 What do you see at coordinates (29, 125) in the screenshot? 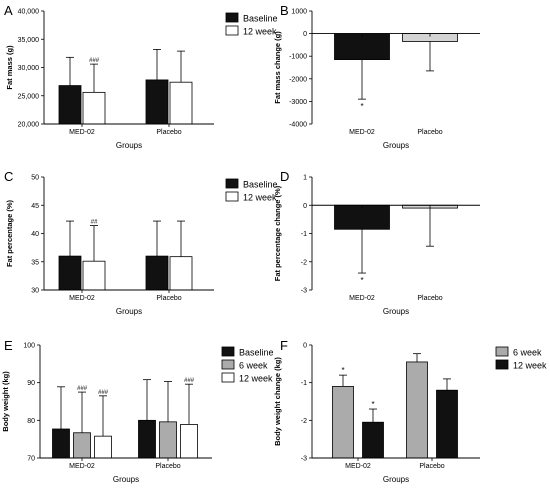
I see `y-tick-label: 20,000` at bounding box center [29, 125].